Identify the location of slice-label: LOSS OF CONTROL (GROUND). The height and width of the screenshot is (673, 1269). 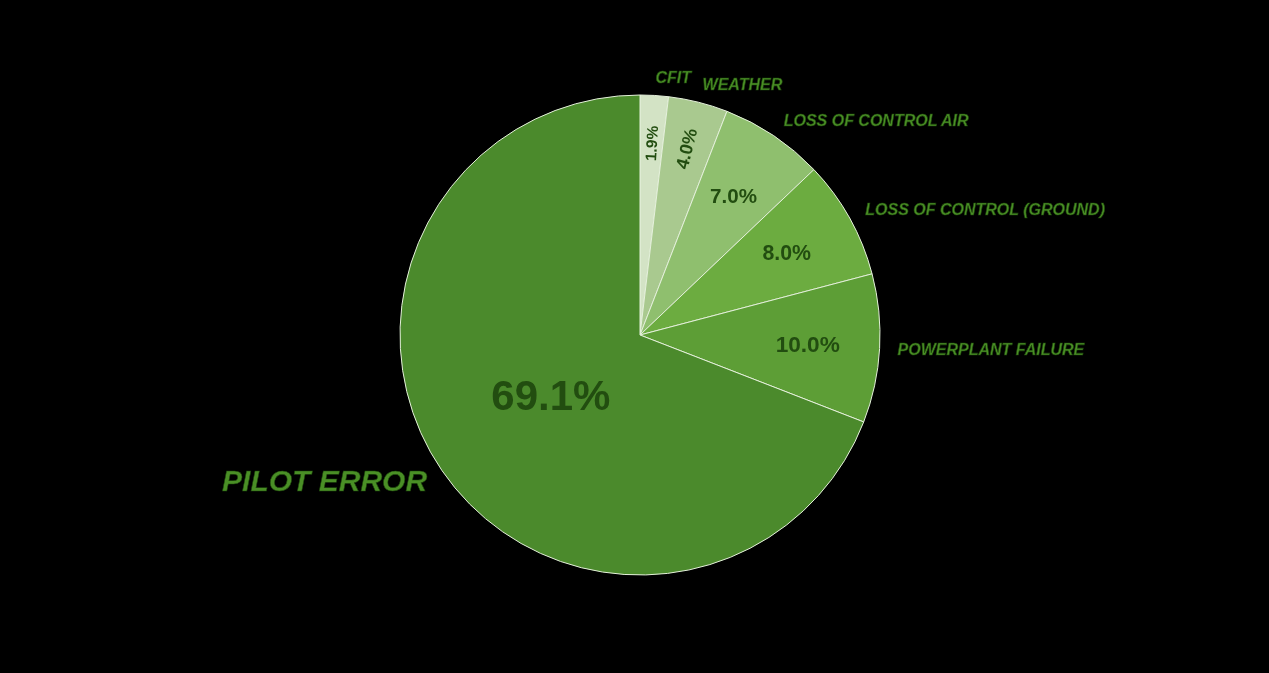
(985, 209).